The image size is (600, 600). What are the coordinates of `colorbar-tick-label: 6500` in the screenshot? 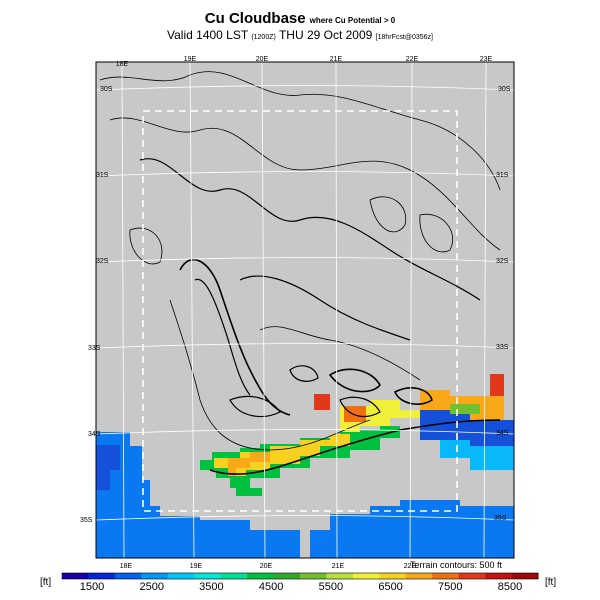 It's located at (390, 587).